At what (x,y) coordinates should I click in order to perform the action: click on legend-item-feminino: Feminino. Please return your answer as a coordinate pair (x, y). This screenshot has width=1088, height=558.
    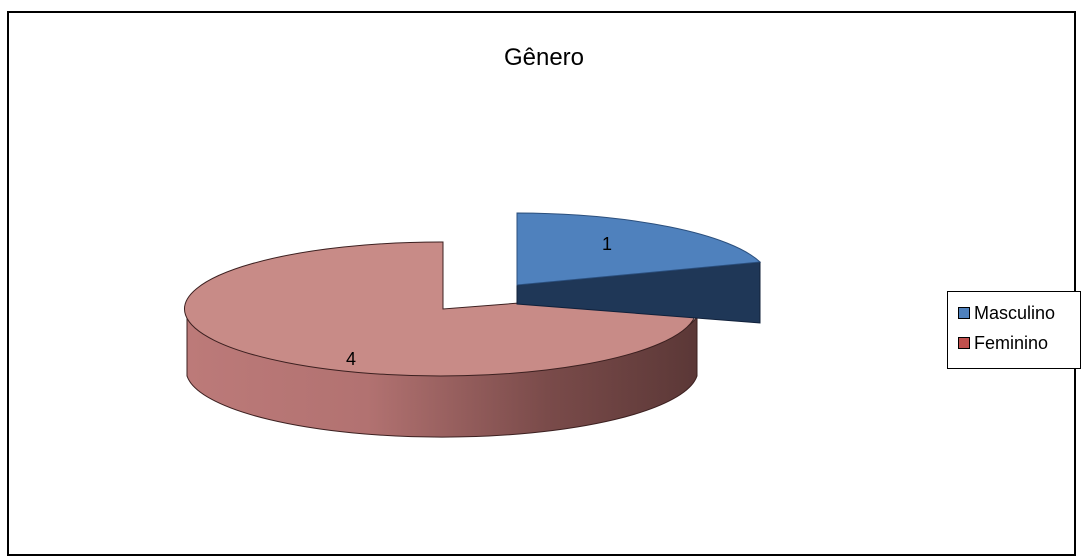
    Looking at the image, I should click on (1019, 343).